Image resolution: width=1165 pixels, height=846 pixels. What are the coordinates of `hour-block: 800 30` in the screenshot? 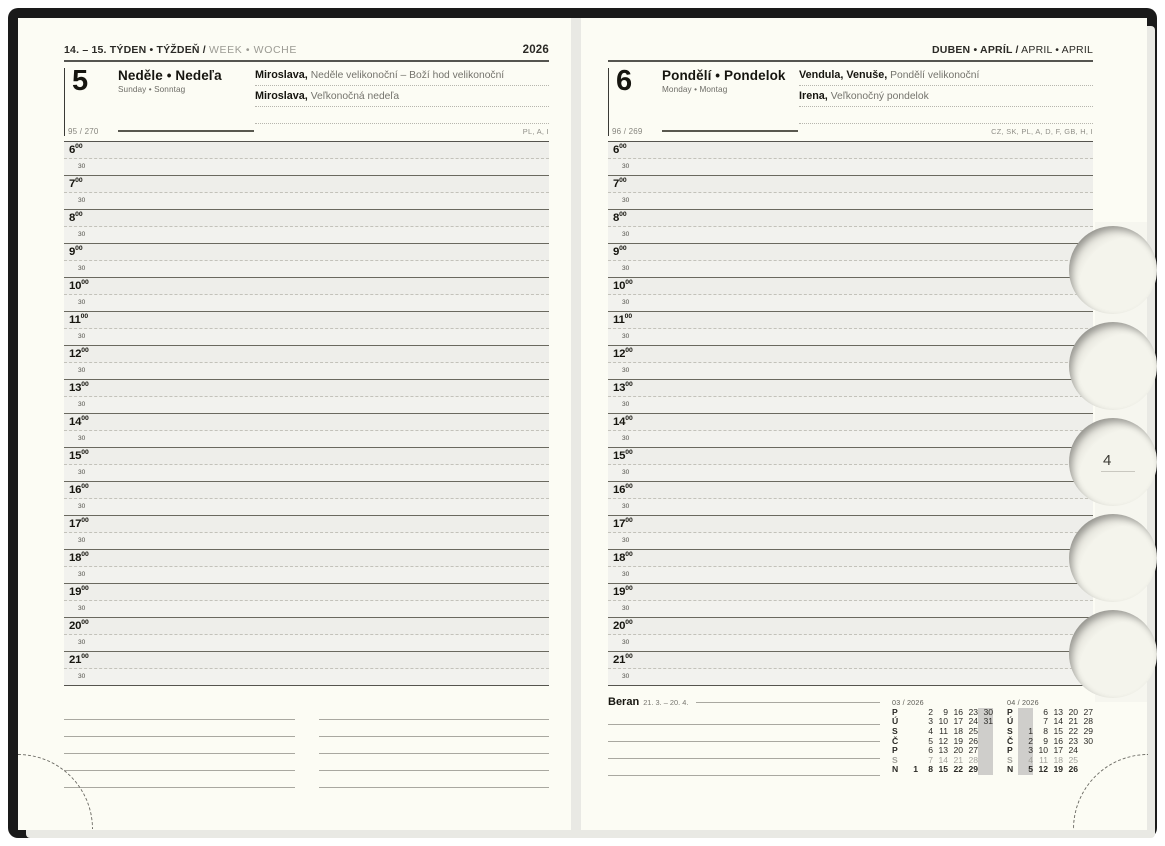 It's located at (850, 226).